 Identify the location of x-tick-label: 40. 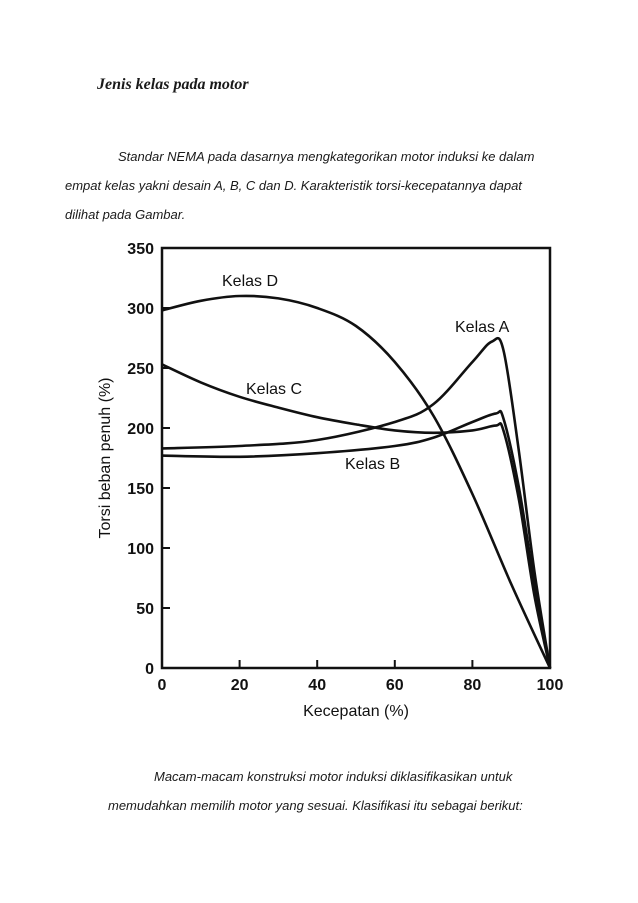
(317, 685).